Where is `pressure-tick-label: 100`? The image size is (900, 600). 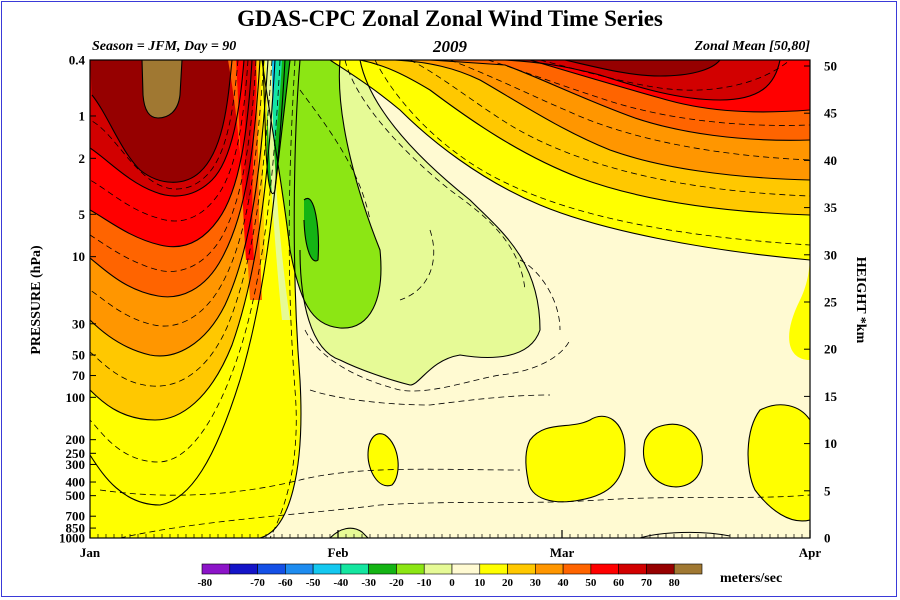 pressure-tick-label: 100 is located at coordinates (76, 397).